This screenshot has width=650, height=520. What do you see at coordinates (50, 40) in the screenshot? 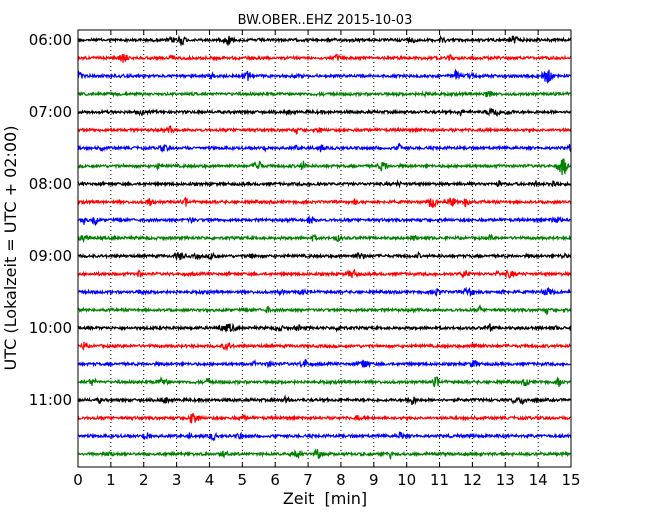
I see `y-tick-label: 06:00` at bounding box center [50, 40].